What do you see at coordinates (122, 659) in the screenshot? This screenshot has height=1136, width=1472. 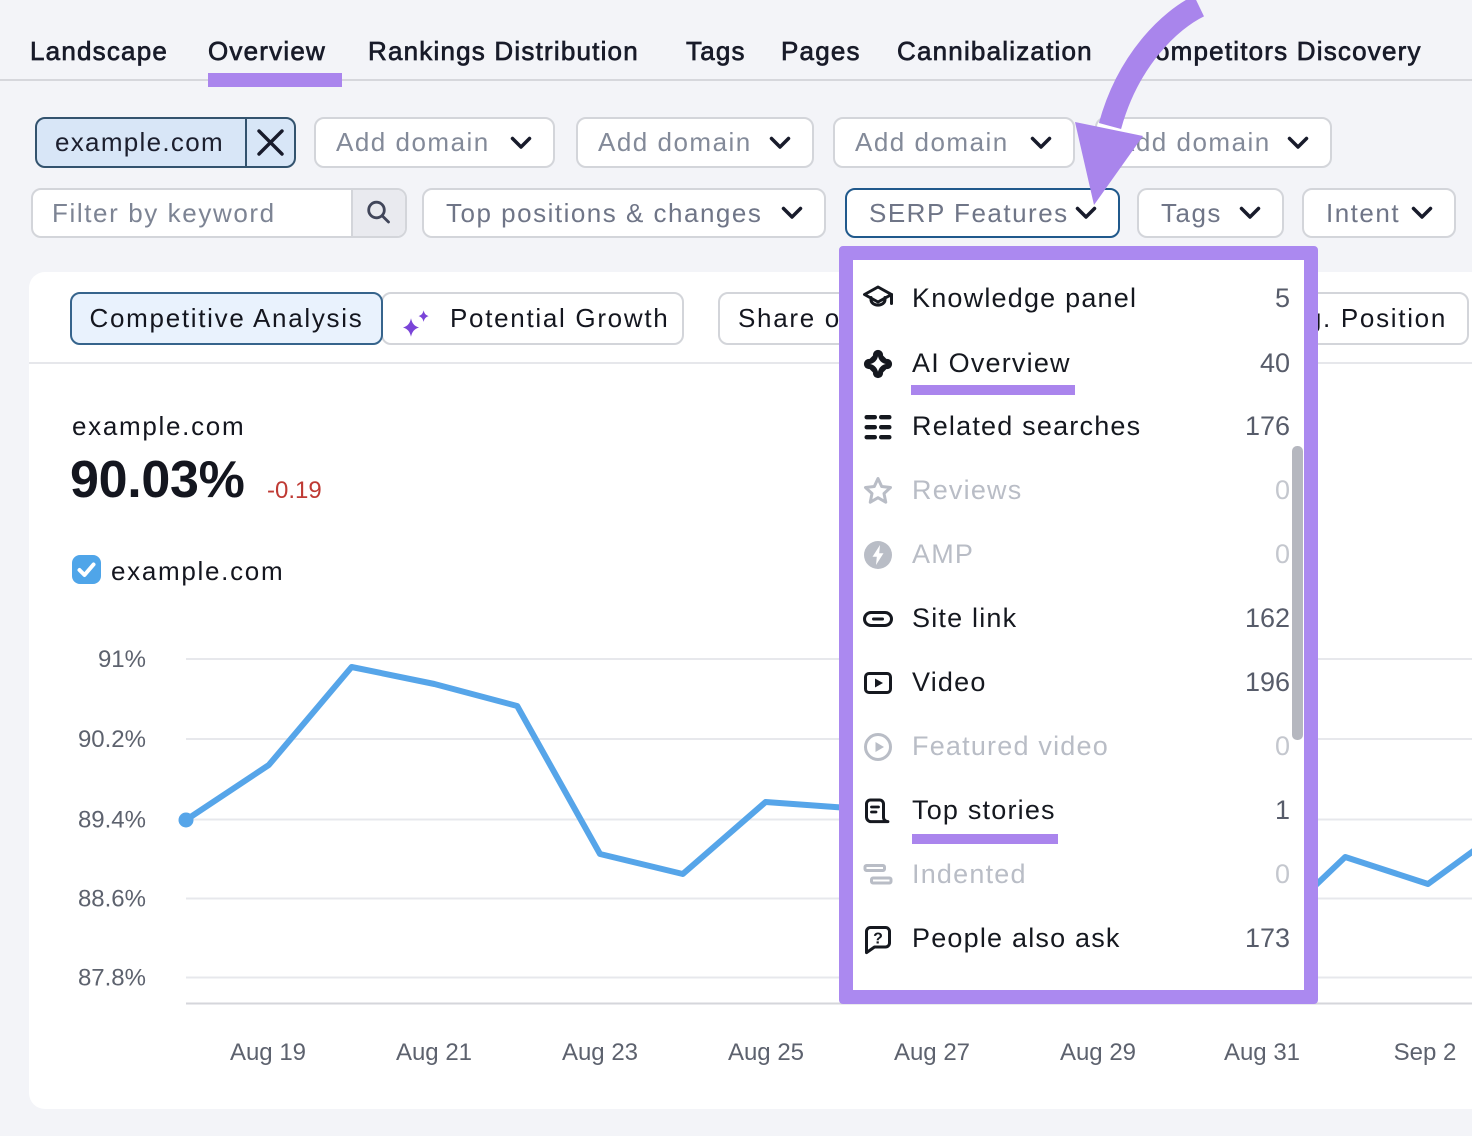 I see `svg-text: 91%` at bounding box center [122, 659].